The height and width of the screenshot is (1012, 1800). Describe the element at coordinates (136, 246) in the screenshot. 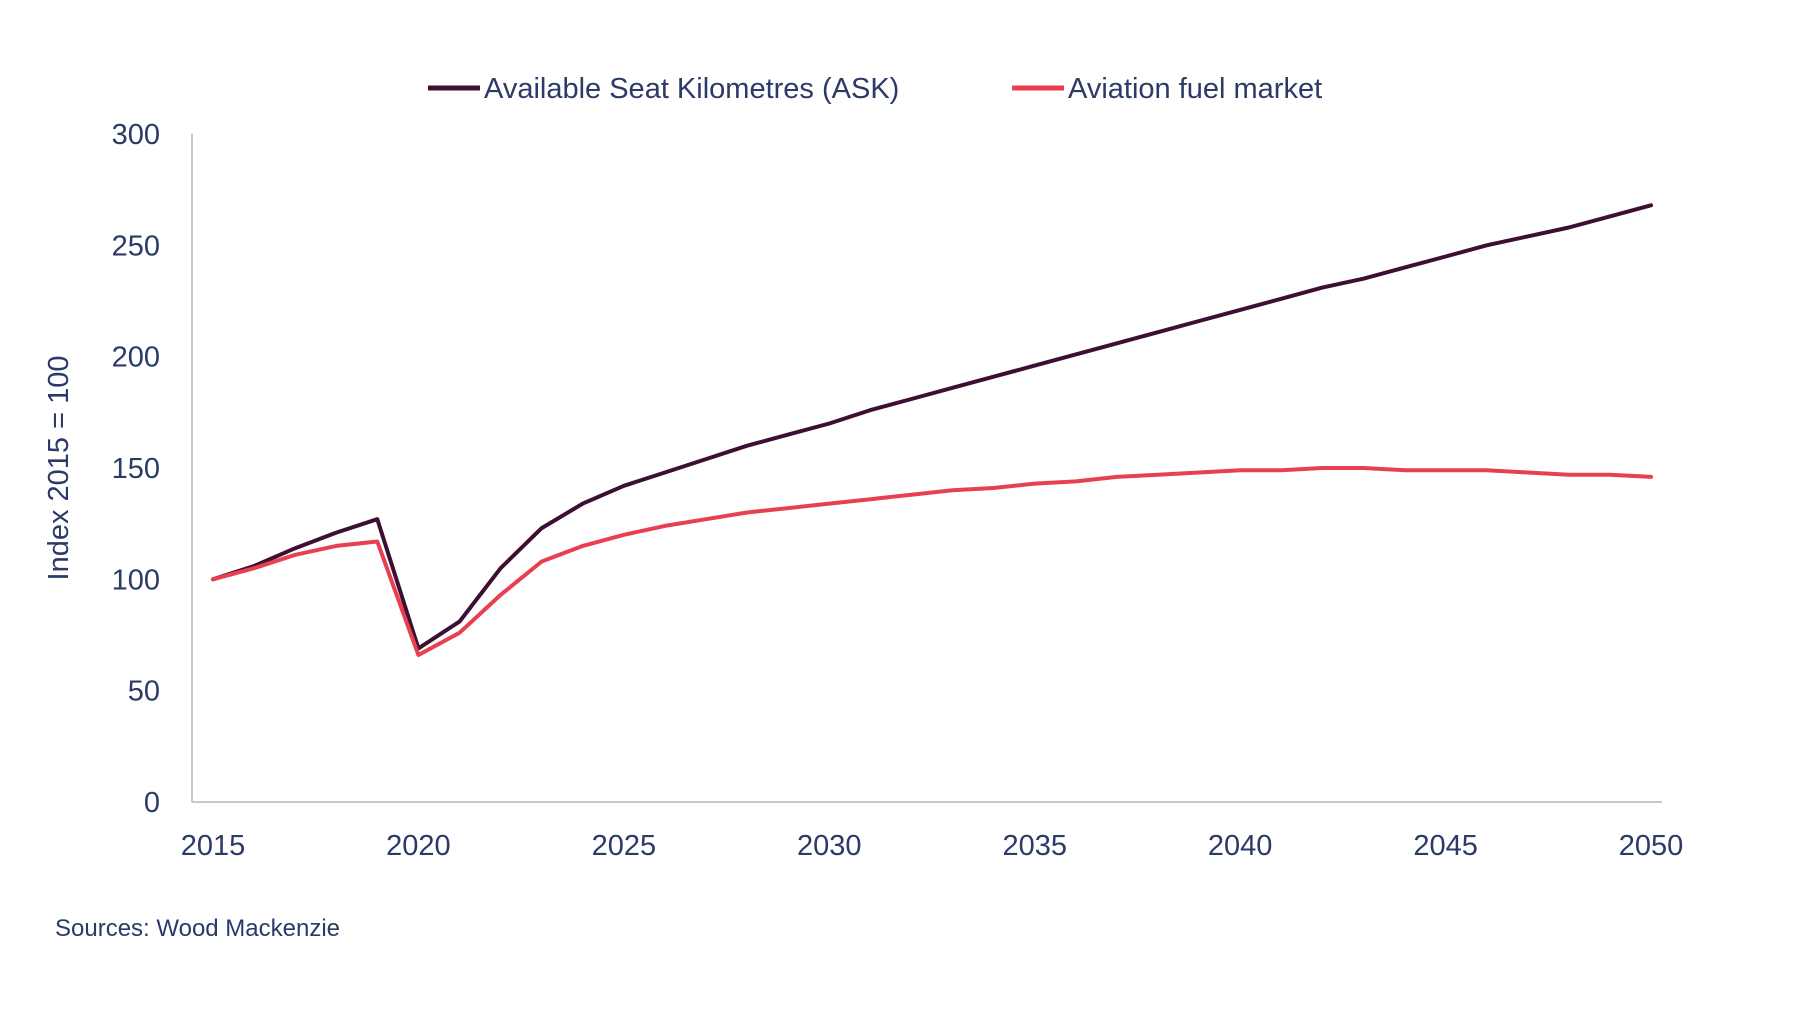

I see `y-tick-label: 250` at that location.